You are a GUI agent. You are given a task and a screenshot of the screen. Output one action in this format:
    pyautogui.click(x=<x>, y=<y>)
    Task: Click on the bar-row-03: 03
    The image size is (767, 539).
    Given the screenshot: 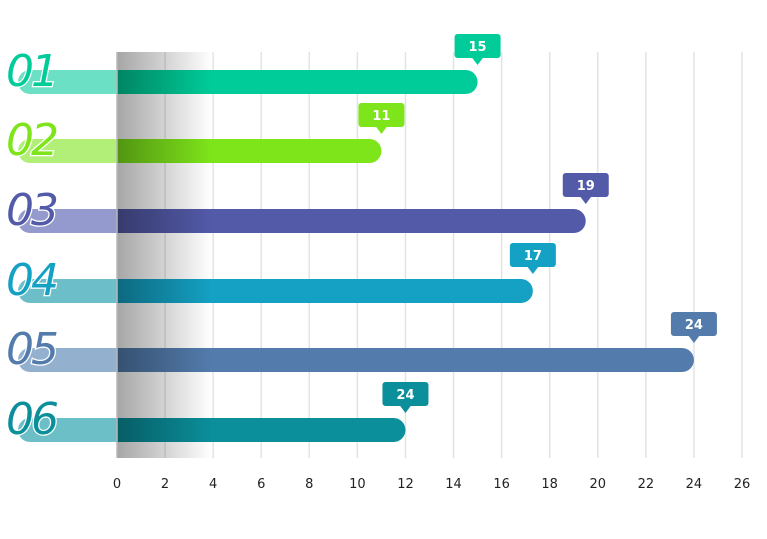 What is the action you would take?
    pyautogui.click(x=295, y=210)
    